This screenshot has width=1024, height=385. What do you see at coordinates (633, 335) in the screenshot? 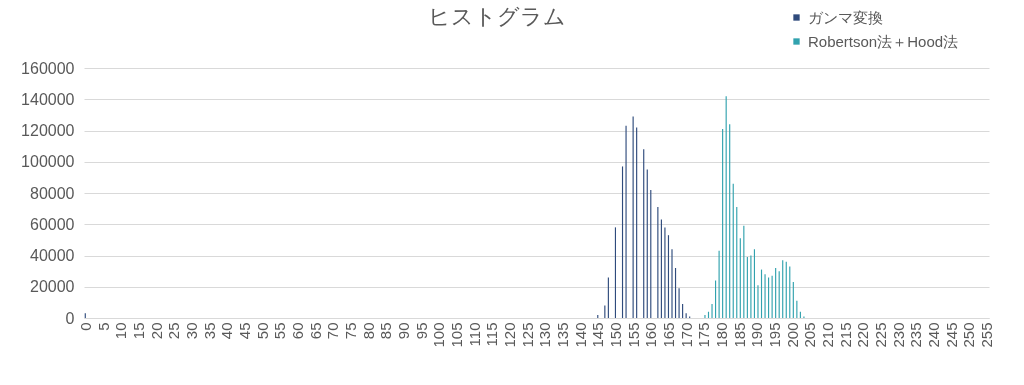
I see `x-tick-label: 155` at bounding box center [633, 335].